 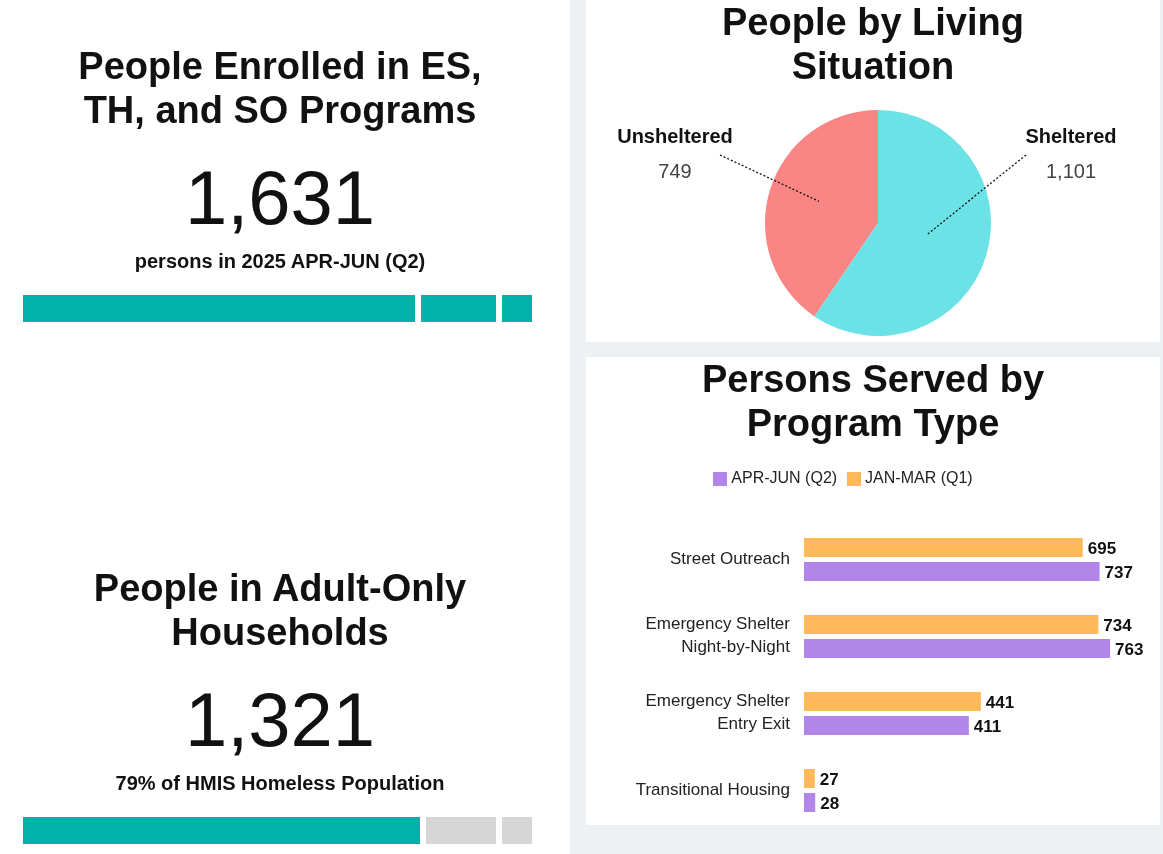 What do you see at coordinates (729, 558) in the screenshot?
I see `y-tick-label: Street Outreach` at bounding box center [729, 558].